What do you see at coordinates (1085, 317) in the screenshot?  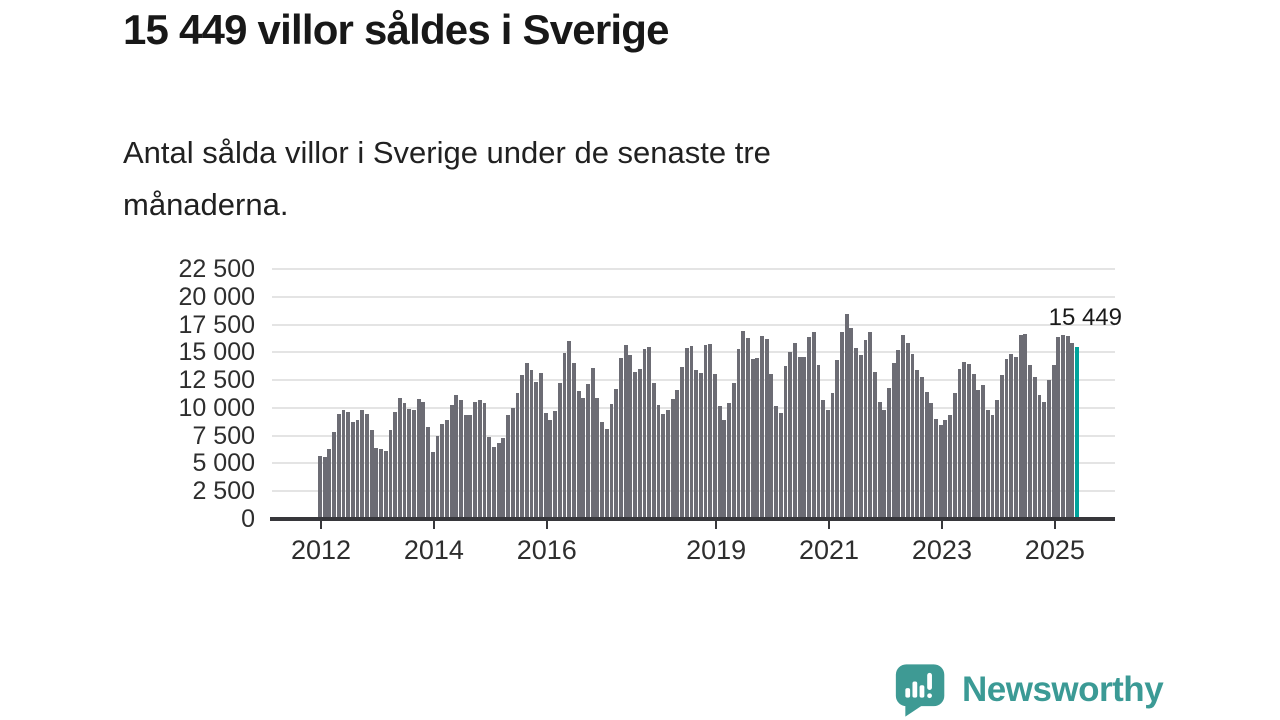 I see `last-value-annotation: 15 449` at bounding box center [1085, 317].